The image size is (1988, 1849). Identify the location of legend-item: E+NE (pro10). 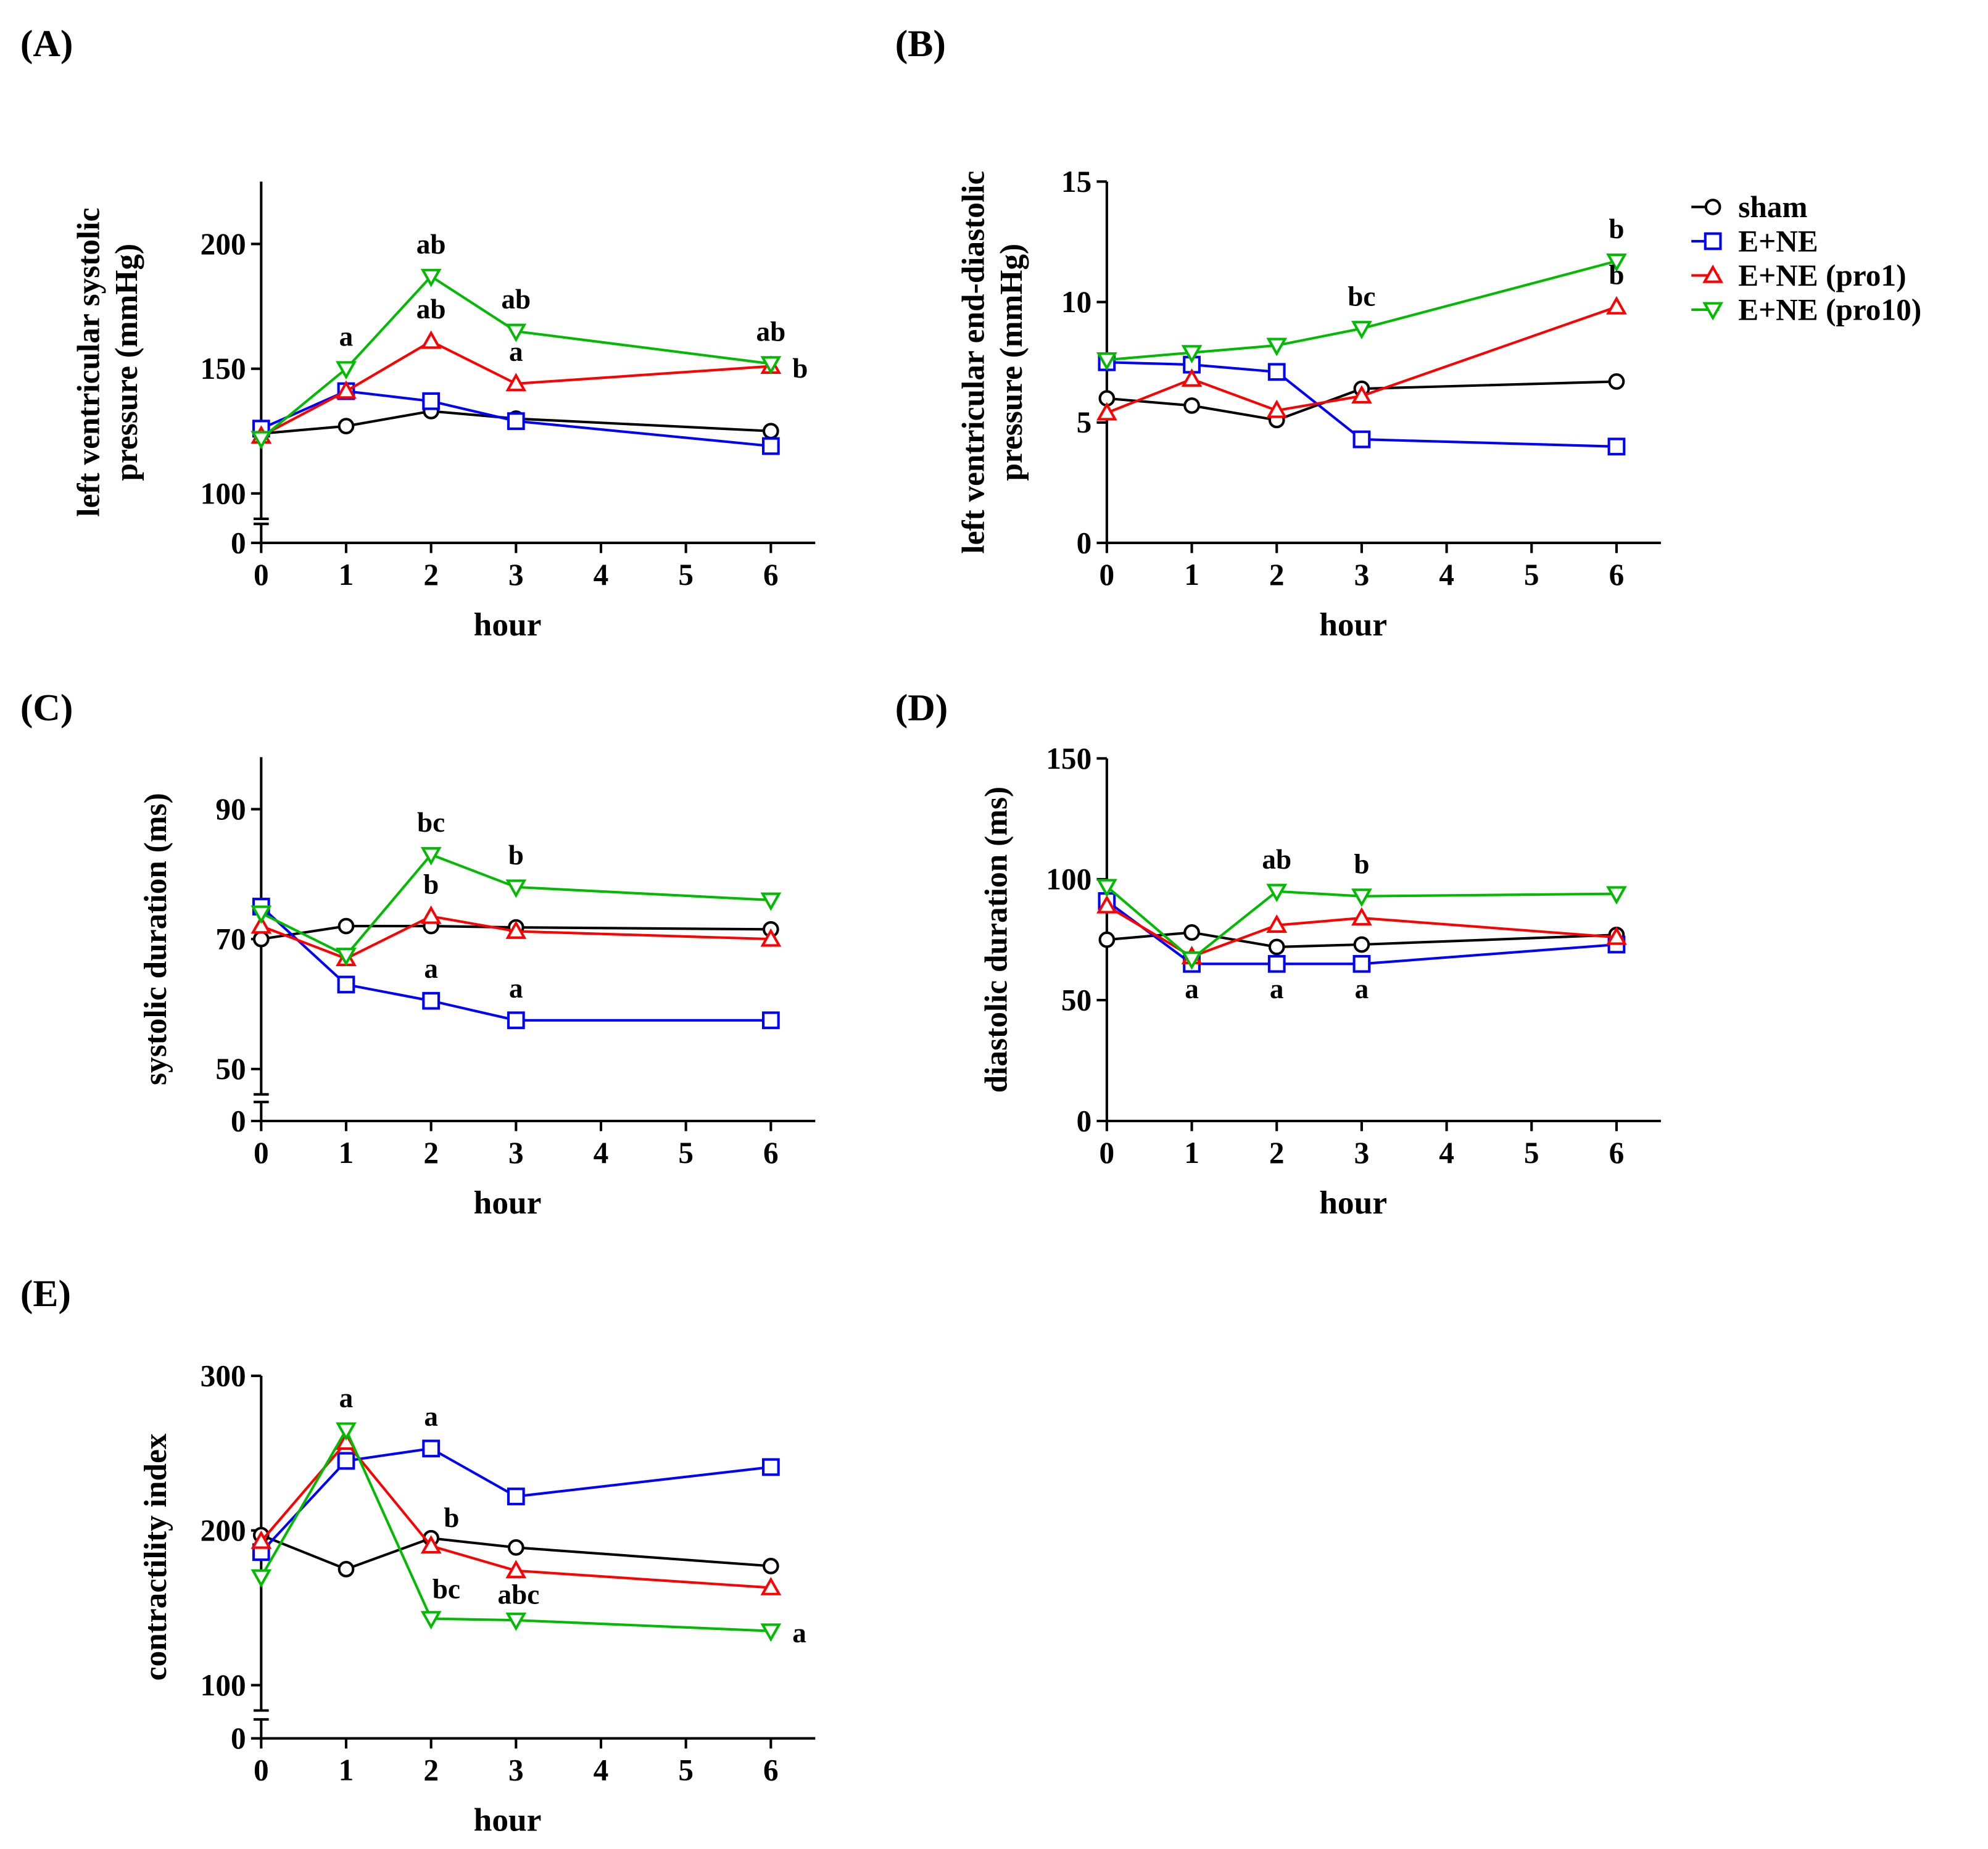
(1806, 309).